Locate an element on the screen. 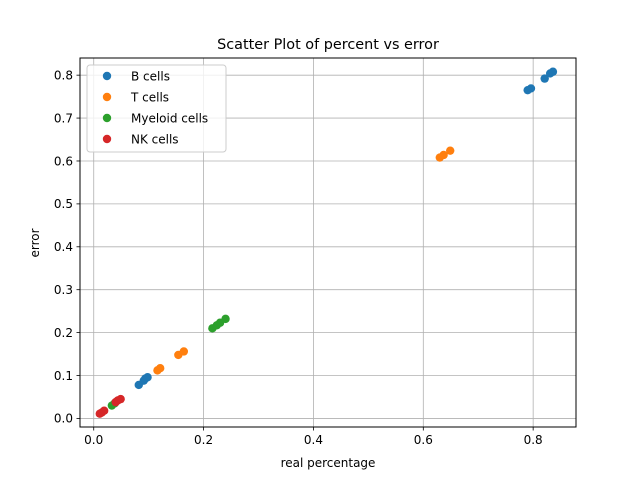  x-axis-label: real percentage is located at coordinates (328, 463).